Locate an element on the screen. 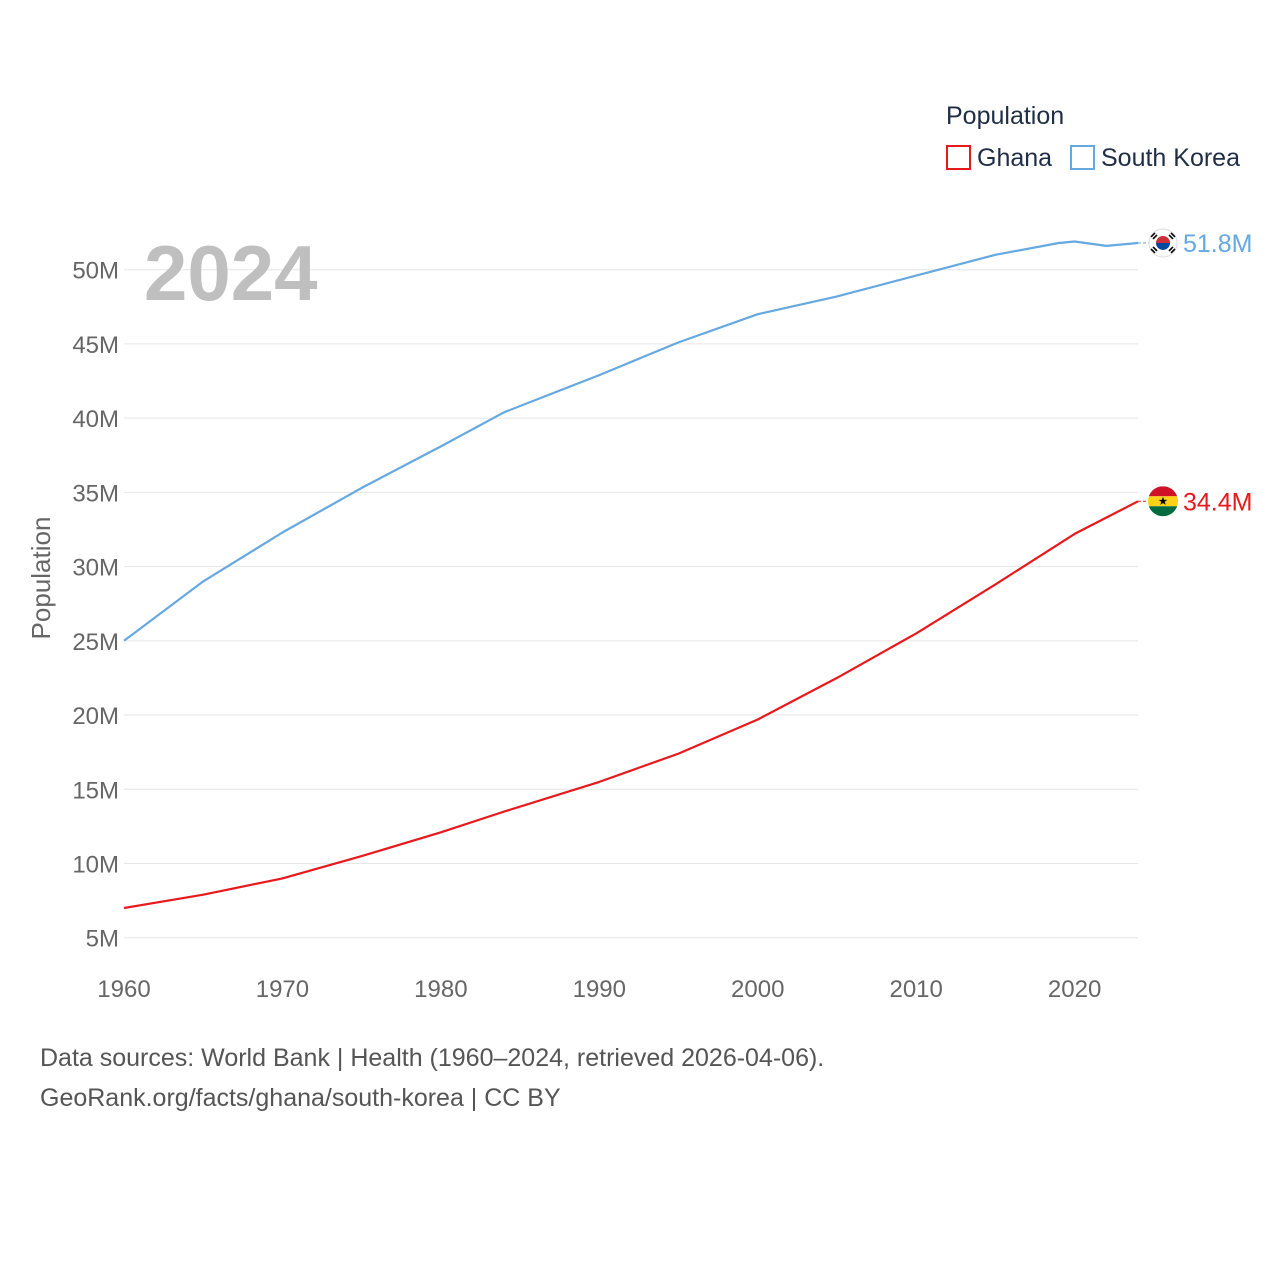  y-tick-label: 25M is located at coordinates (95, 642).